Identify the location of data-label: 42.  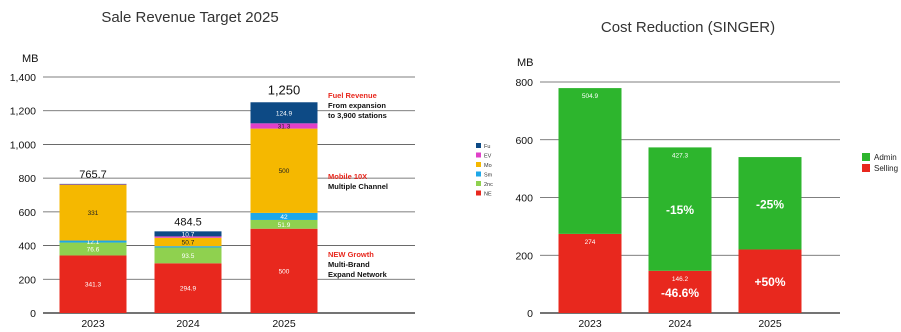
(284, 217).